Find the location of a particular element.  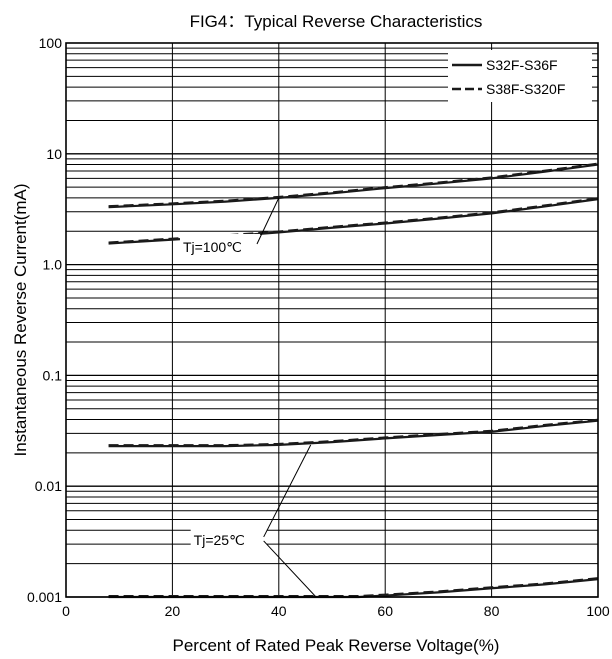

x-tick-label: 60 is located at coordinates (385, 611).